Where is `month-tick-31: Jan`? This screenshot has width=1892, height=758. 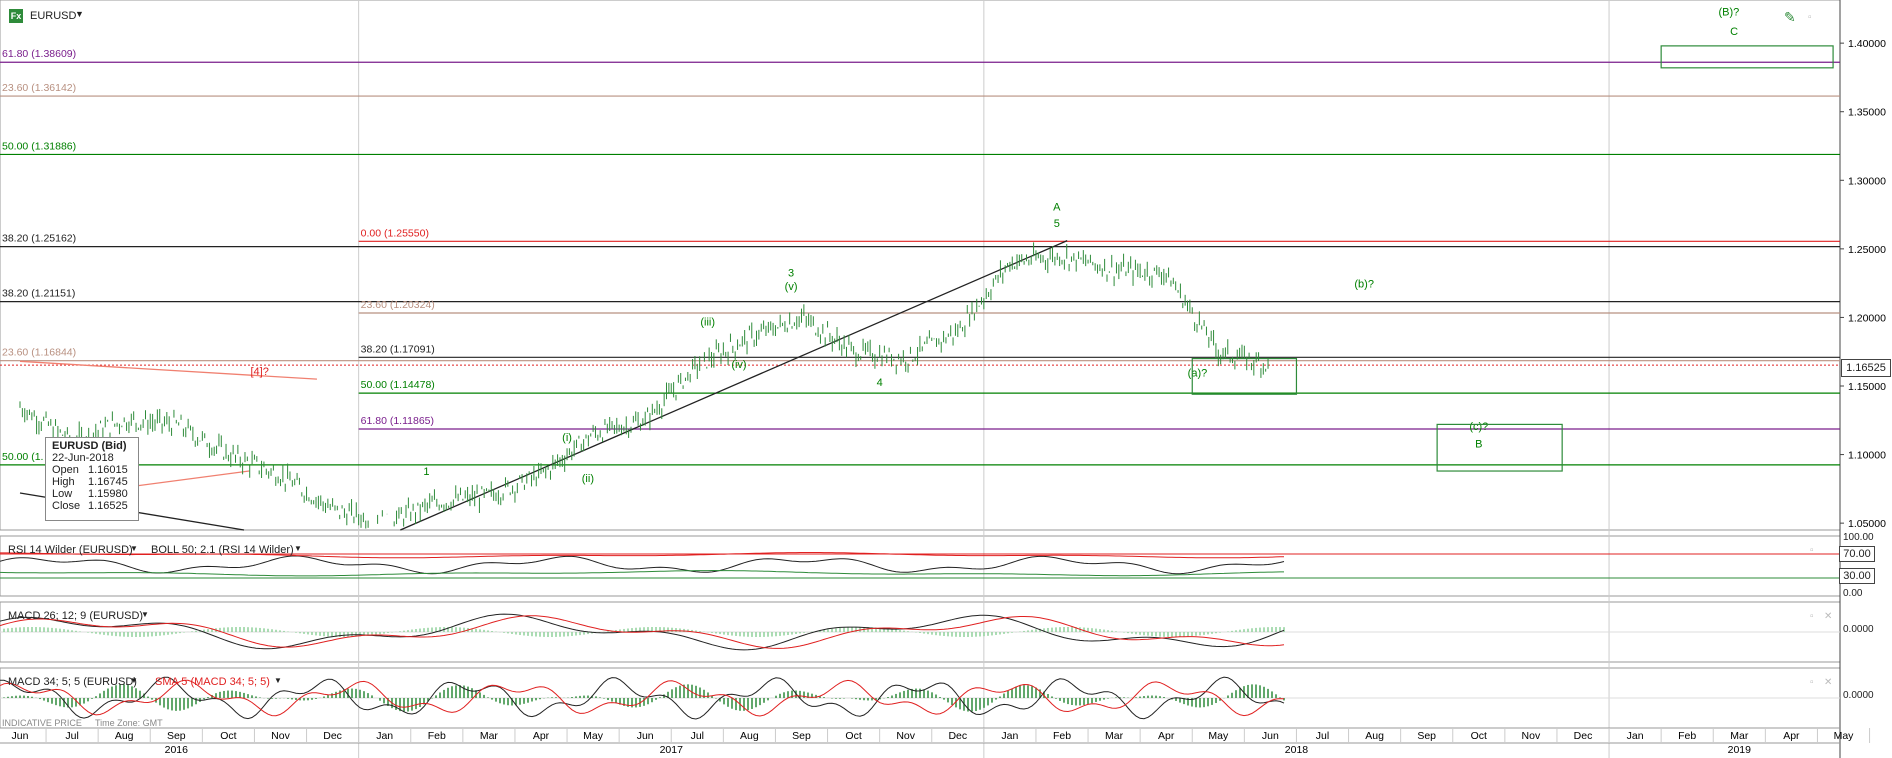
month-tick-31: Jan is located at coordinates (1635, 736).